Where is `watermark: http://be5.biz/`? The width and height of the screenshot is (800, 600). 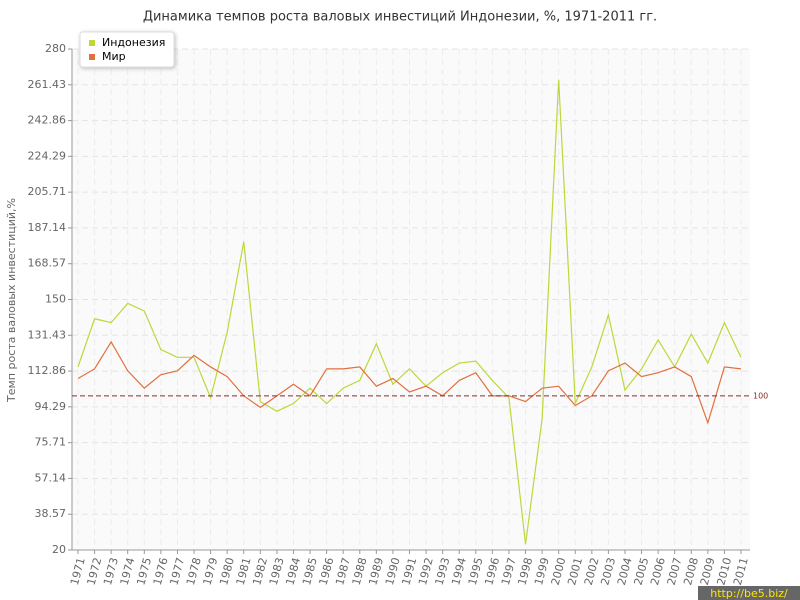
watermark: http://be5.biz/ is located at coordinates (749, 593).